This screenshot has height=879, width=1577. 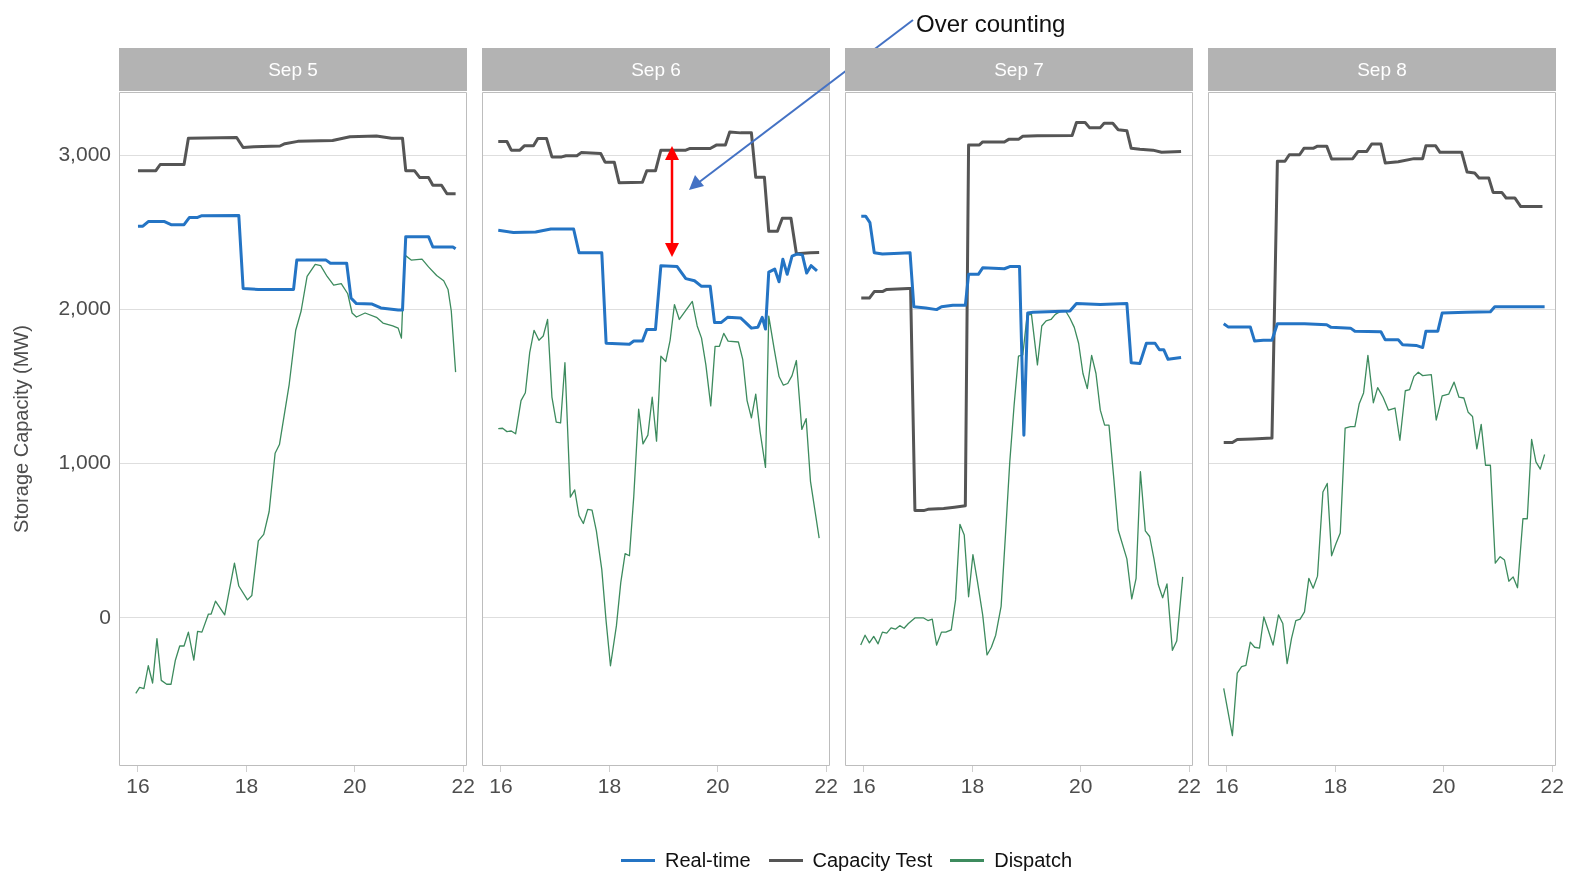 What do you see at coordinates (656, 69) in the screenshot?
I see `chart-title: Sep 6` at bounding box center [656, 69].